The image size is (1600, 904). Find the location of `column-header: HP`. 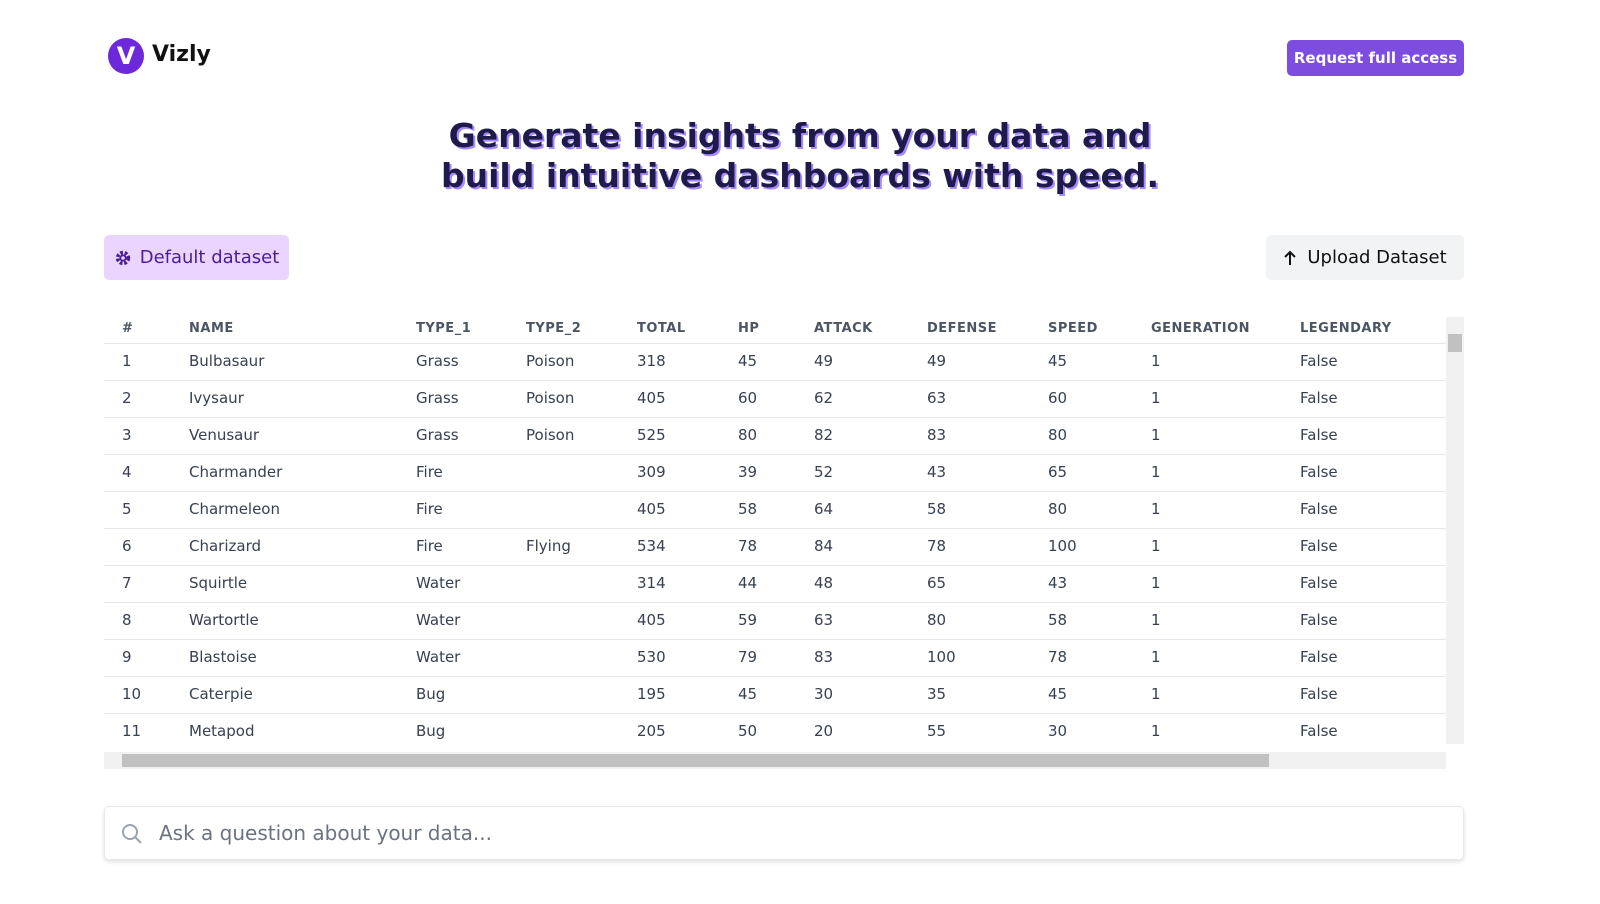

column-header: HP is located at coordinates (749, 328).